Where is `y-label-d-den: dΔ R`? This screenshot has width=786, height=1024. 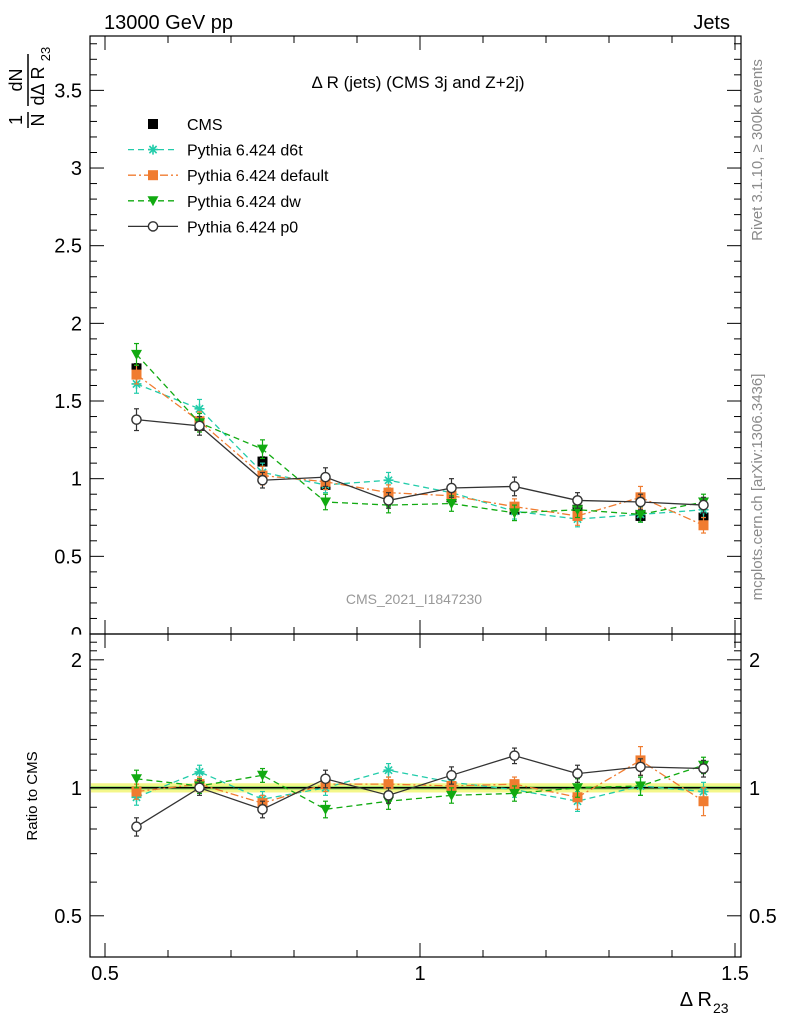
y-label-d-den: dΔ R is located at coordinates (38, 85).